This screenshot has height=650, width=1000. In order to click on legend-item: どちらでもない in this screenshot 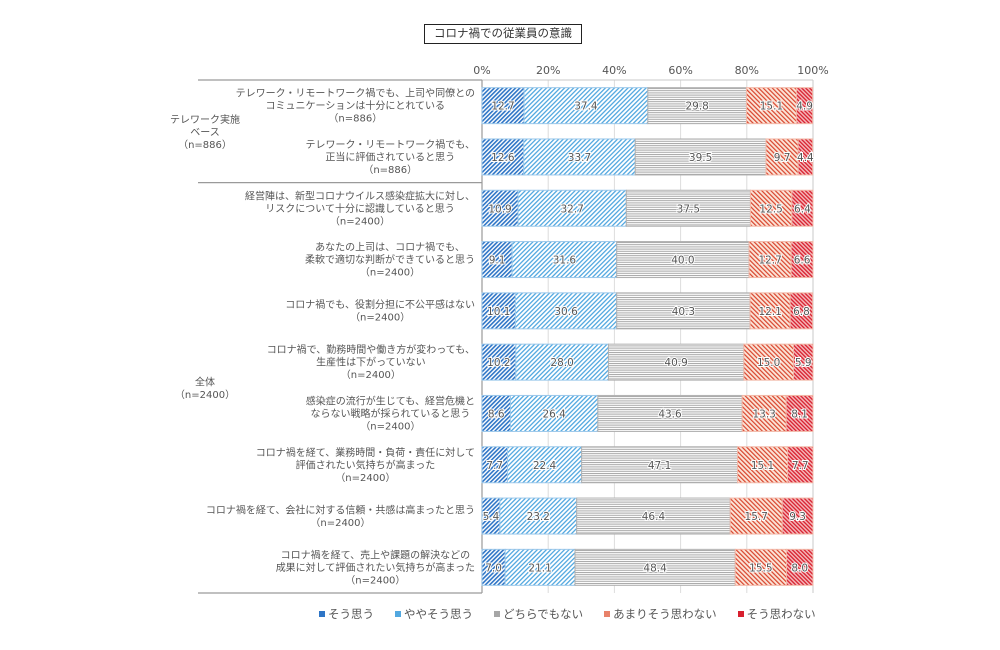, I will do `click(538, 614)`.